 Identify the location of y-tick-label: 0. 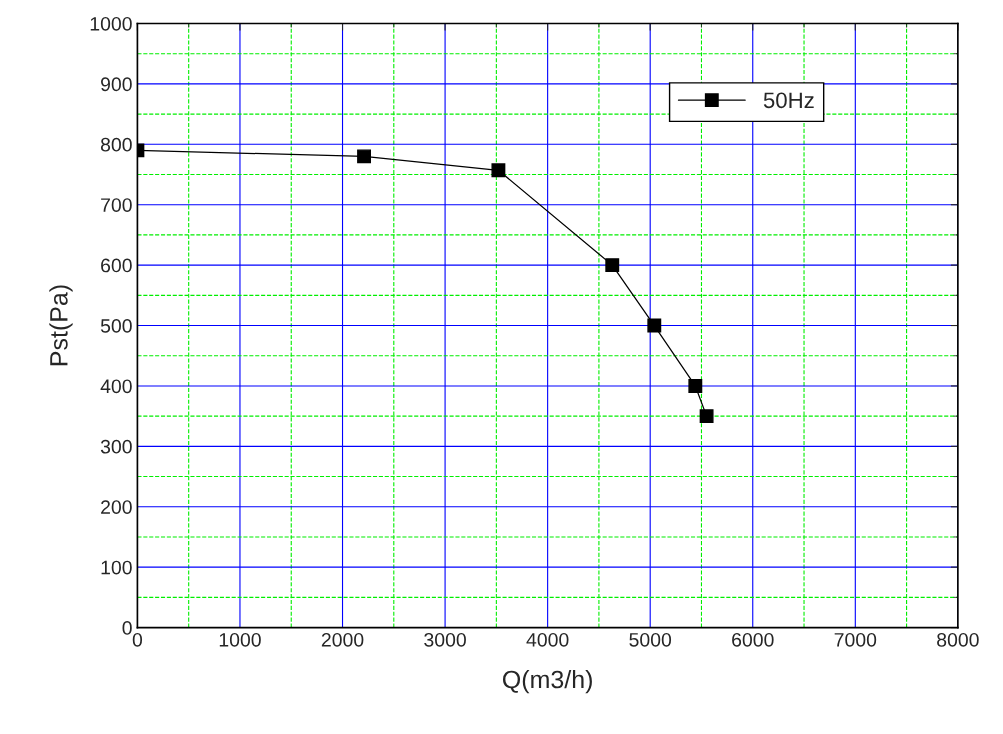
(127, 628).